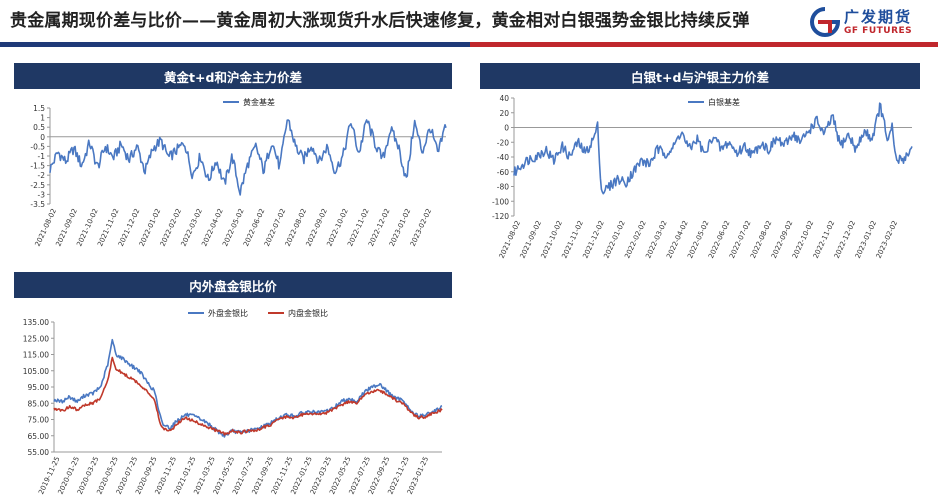  What do you see at coordinates (259, 102) in the screenshot?
I see `gold-legend-label: 黄金基差` at bounding box center [259, 102].